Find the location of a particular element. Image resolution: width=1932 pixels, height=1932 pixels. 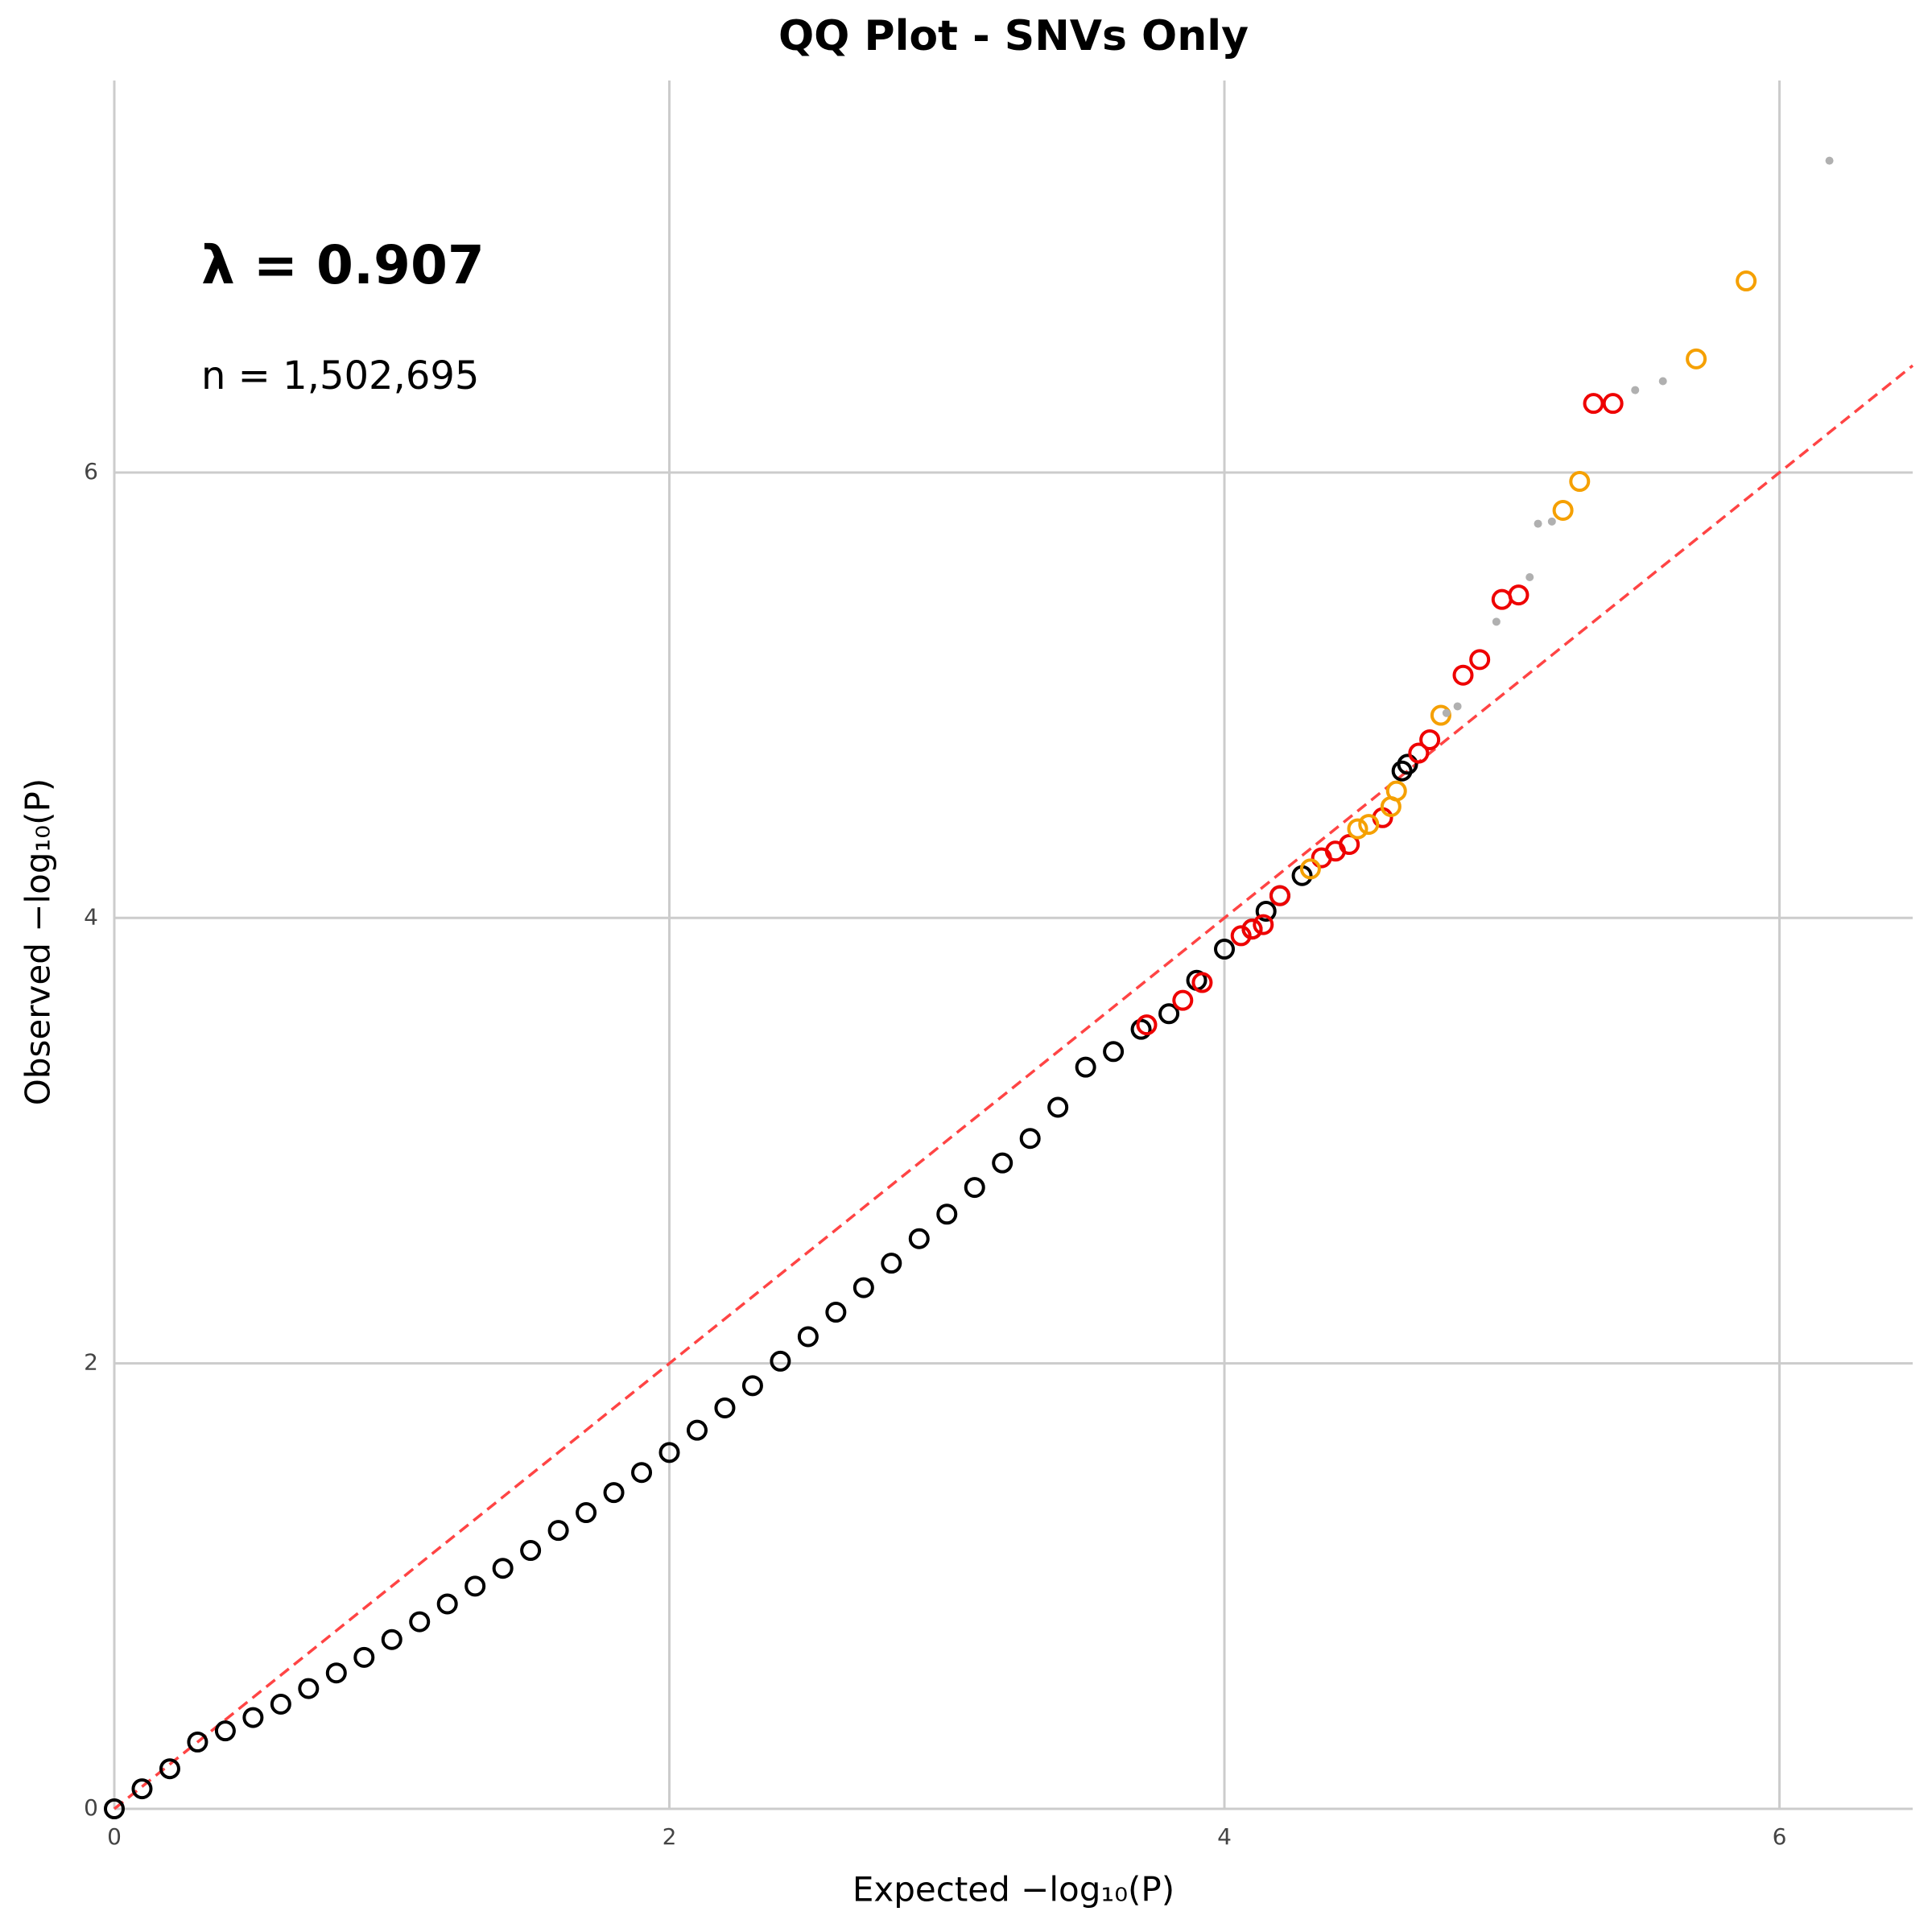

x-tick-label: 2 is located at coordinates (670, 1836).